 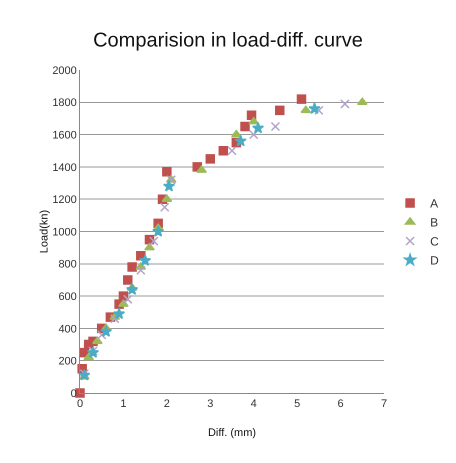 I want to click on y-tick-label: 200, so click(x=67, y=362).